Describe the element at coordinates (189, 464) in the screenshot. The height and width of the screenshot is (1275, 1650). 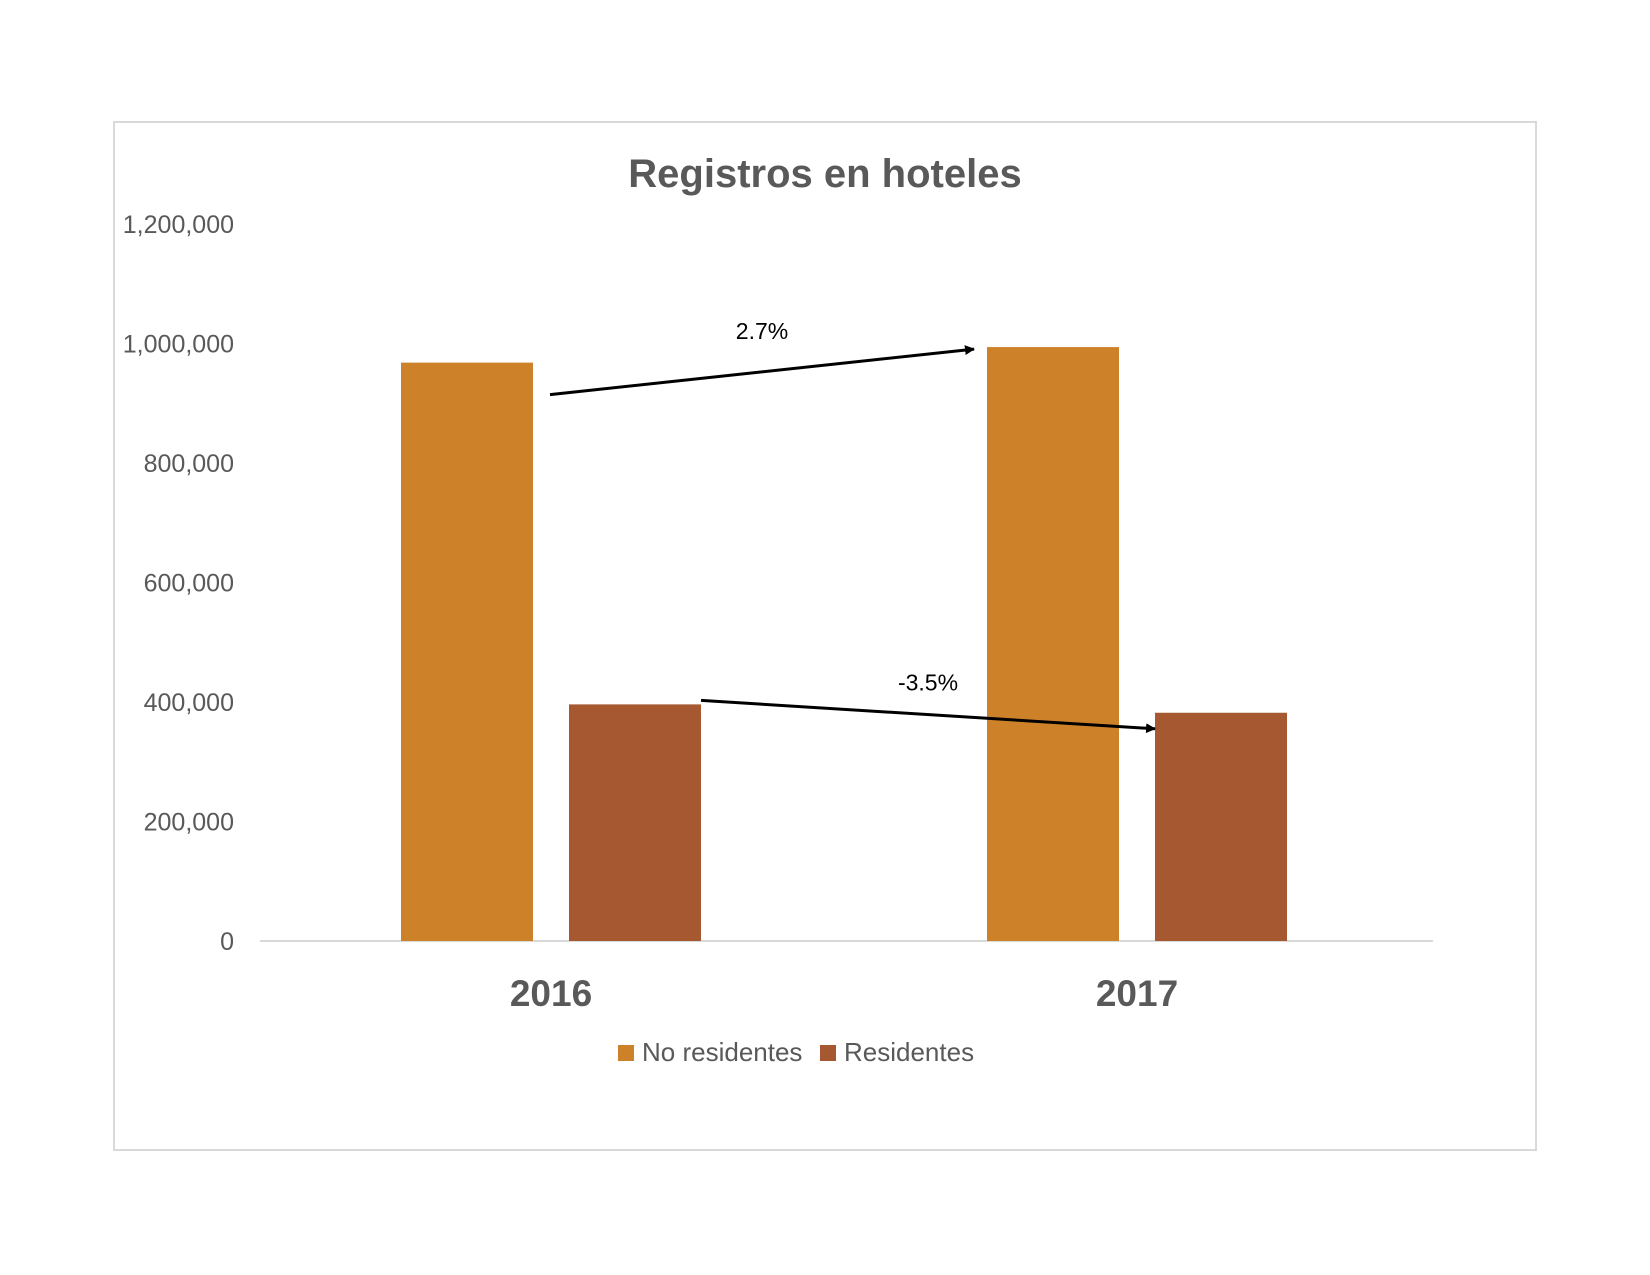
I see `y-tick-label: 800,000` at that location.